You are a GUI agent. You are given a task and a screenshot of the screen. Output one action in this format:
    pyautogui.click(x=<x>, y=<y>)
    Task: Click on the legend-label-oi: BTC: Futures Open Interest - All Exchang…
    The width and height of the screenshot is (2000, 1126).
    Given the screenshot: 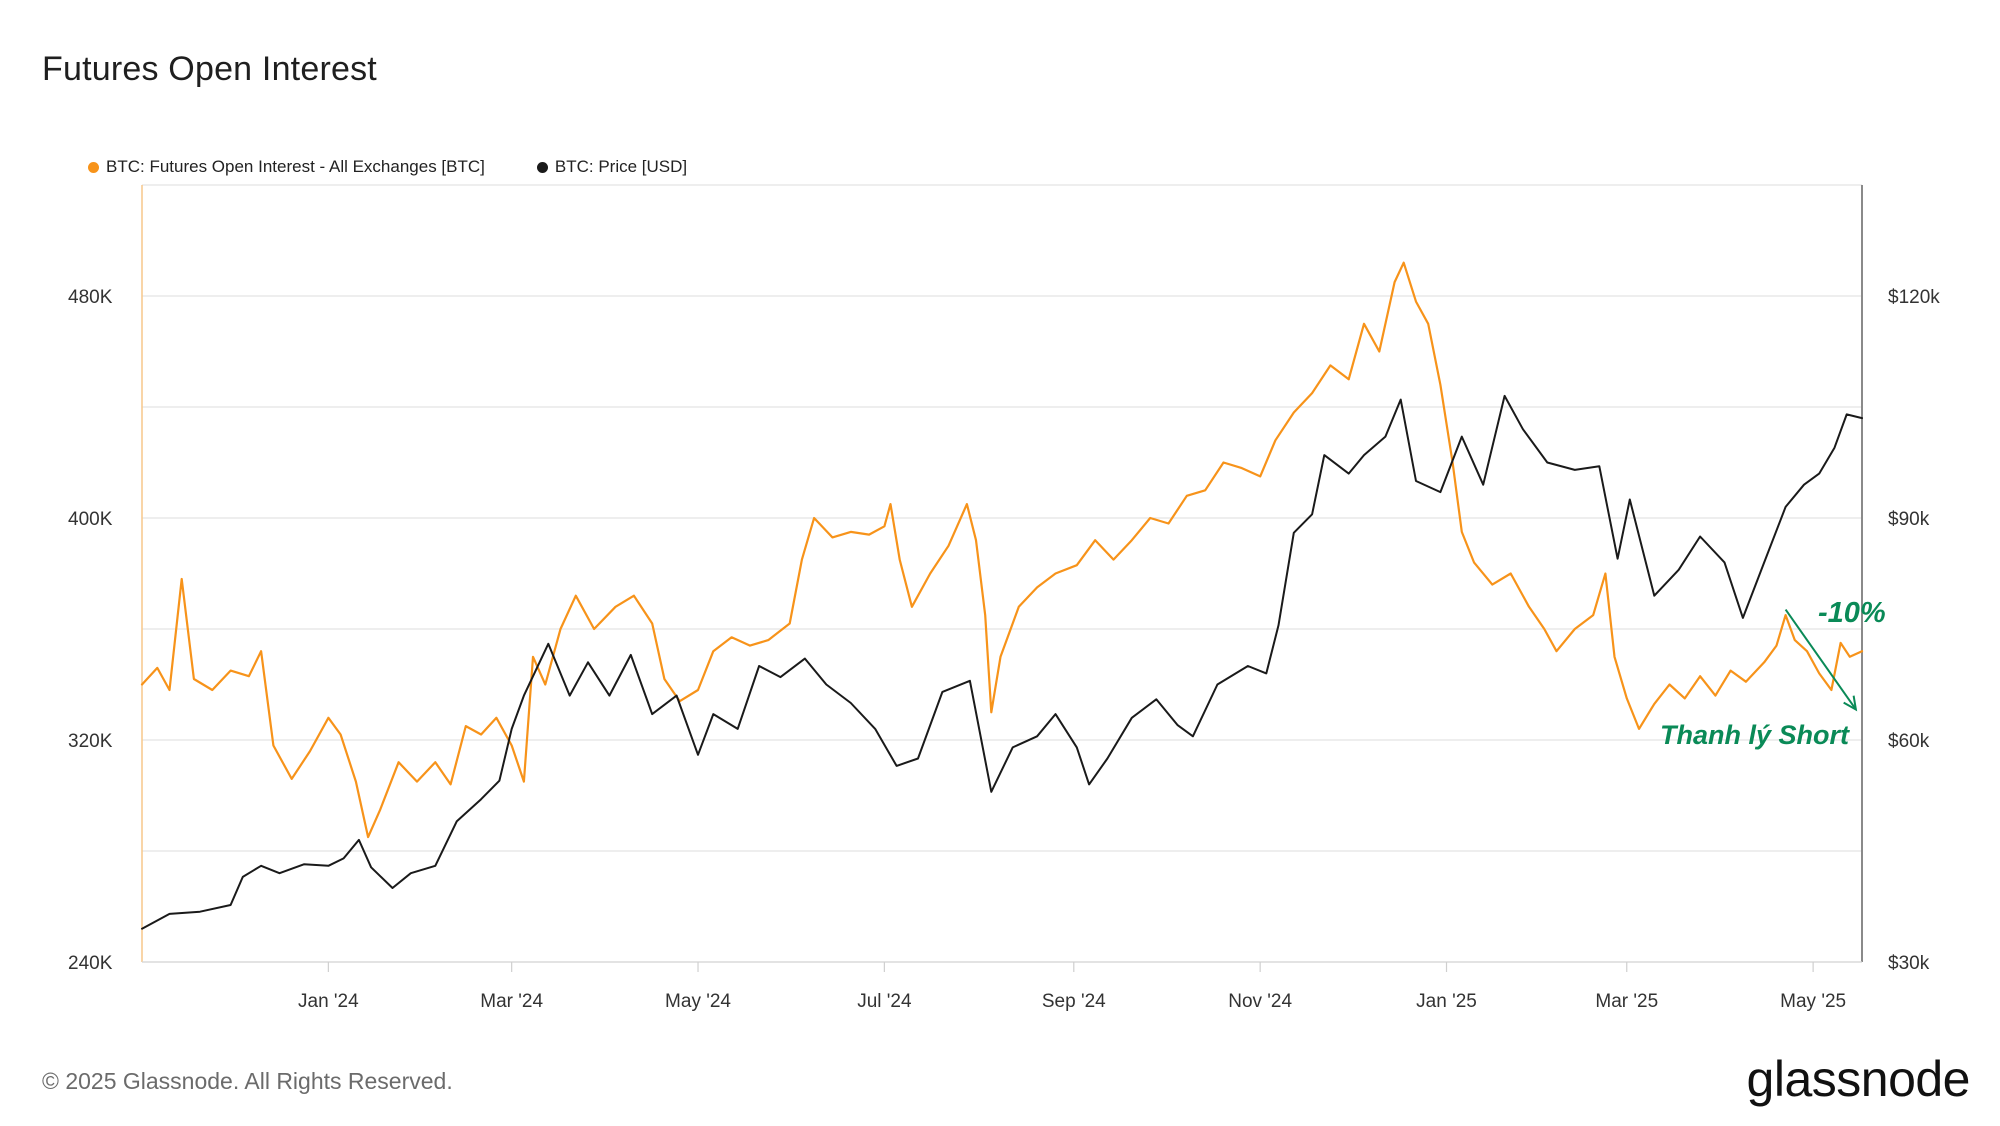 What is the action you would take?
    pyautogui.click(x=295, y=166)
    